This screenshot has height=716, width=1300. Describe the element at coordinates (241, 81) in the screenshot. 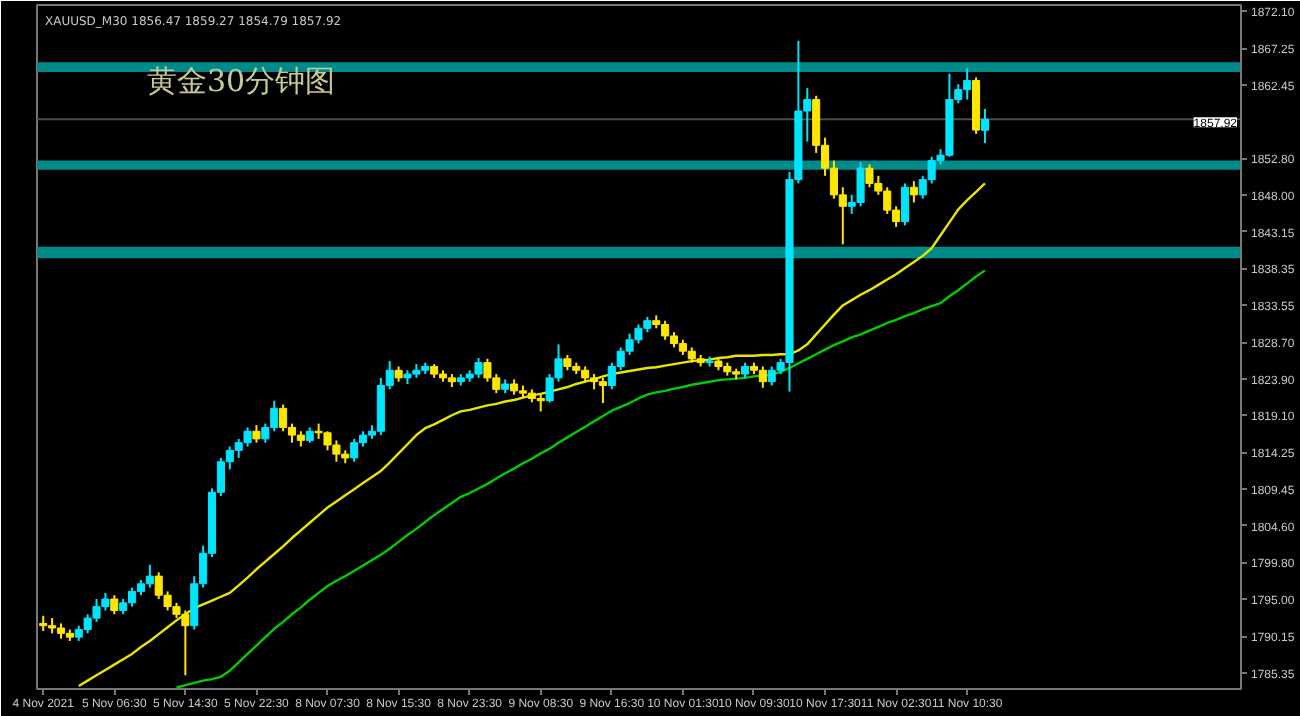

I see `text: 黄金30分钟图` at that location.